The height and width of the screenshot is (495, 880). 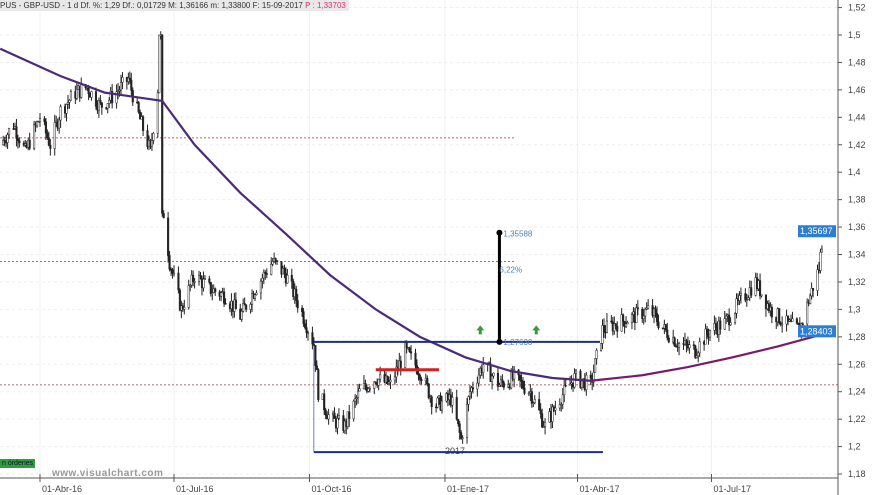 What do you see at coordinates (732, 489) in the screenshot?
I see `x-tick-label: 01-Jul-17` at bounding box center [732, 489].